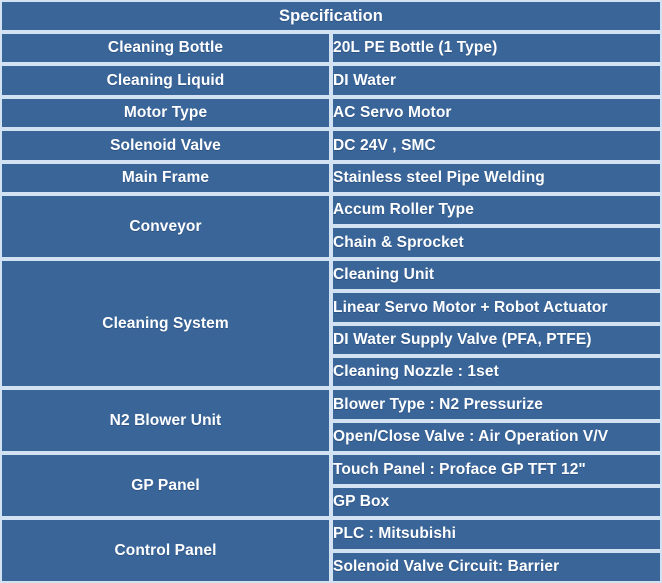 The height and width of the screenshot is (583, 662). What do you see at coordinates (398, 242) in the screenshot?
I see `value-text: Chain & Sprocket` at bounding box center [398, 242].